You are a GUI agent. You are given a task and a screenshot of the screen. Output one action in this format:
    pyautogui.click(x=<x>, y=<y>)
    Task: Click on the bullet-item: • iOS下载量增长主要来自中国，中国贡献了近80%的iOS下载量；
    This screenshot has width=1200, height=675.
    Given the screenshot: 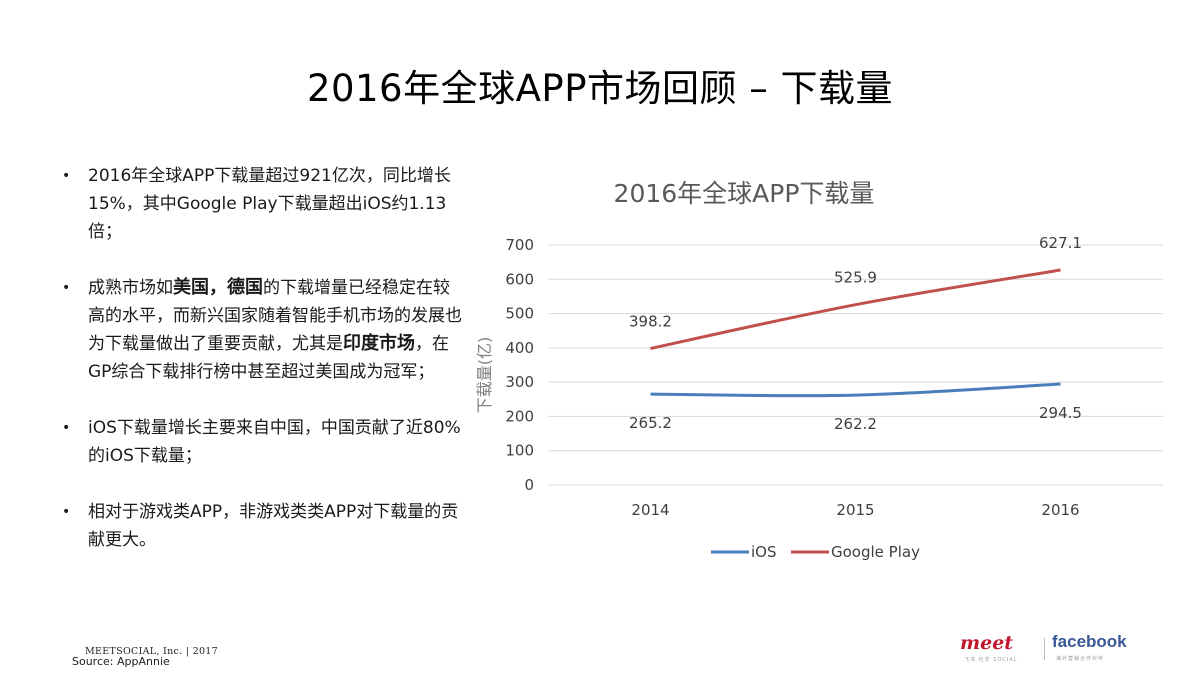 What is the action you would take?
    pyautogui.click(x=262, y=442)
    